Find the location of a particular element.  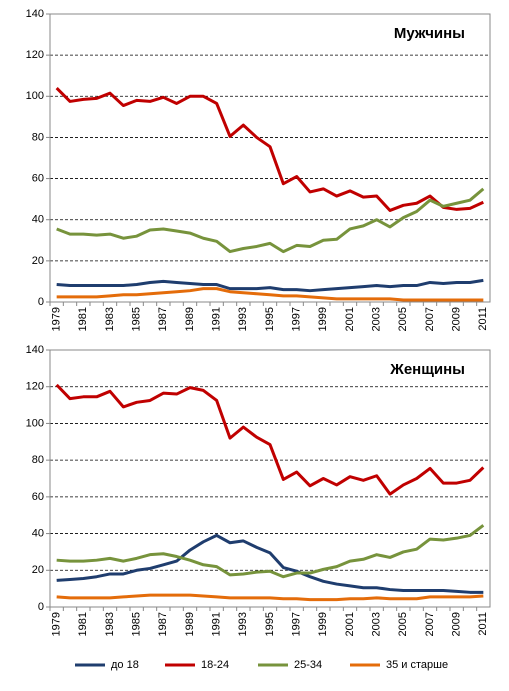

legend-label: до 18 is located at coordinates (125, 665).